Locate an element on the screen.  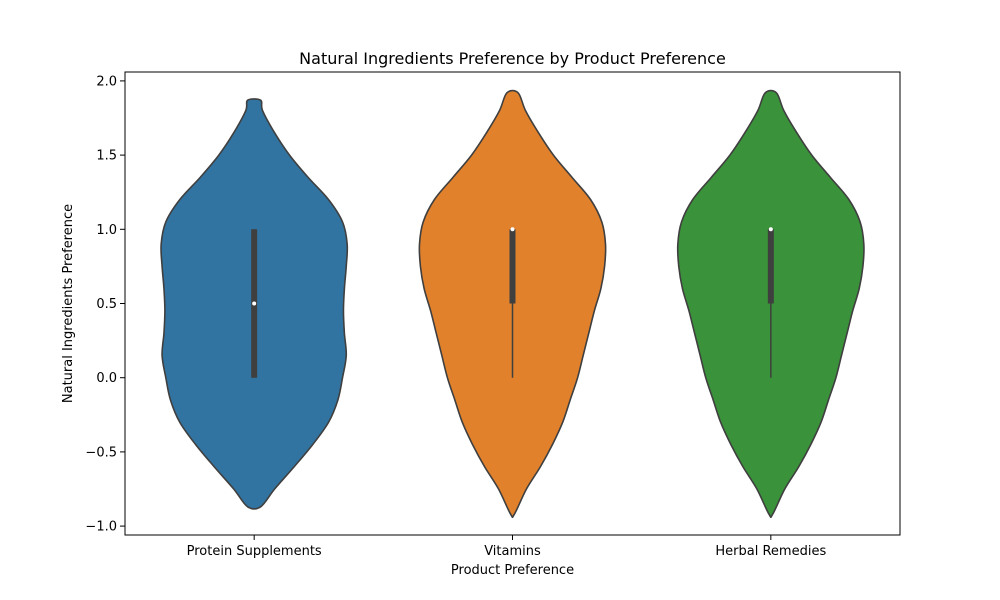
y-tick-label: 2.0 is located at coordinates (106, 81).